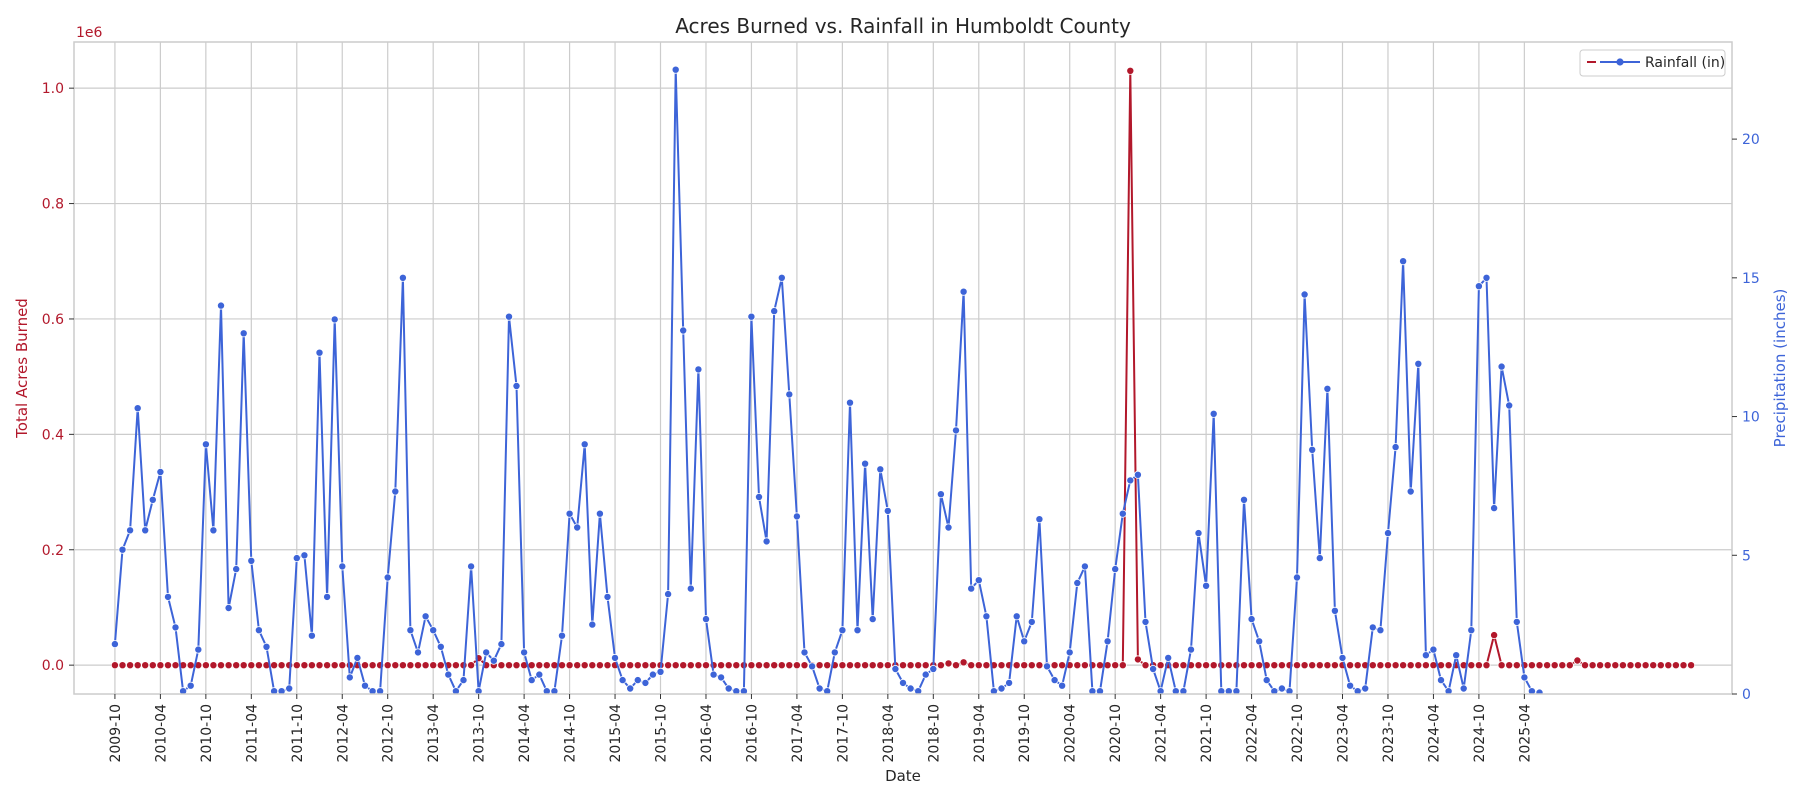 This screenshot has width=1800, height=800. Describe the element at coordinates (1751, 418) in the screenshot. I see `y-right-tick-label: 10` at that location.